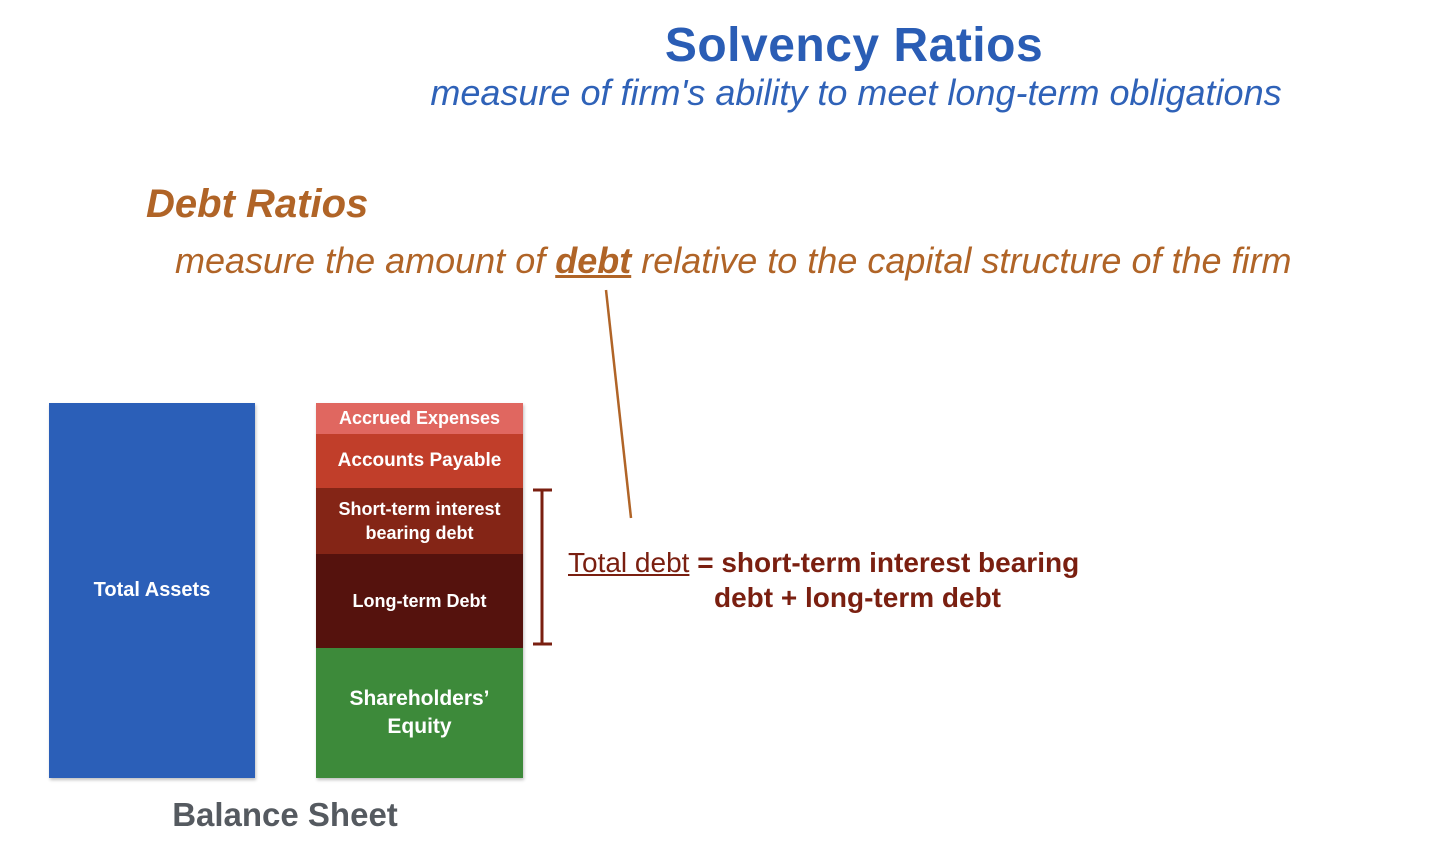  Describe the element at coordinates (618, 404) in the screenshot. I see `debt-connector-line` at that location.